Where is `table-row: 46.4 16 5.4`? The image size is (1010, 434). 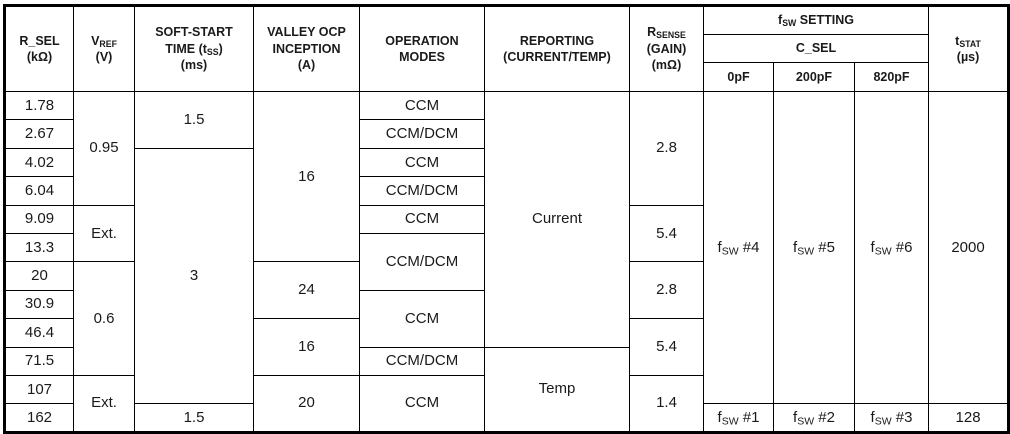 table-row: 46.4 16 5.4 is located at coordinates (506, 347).